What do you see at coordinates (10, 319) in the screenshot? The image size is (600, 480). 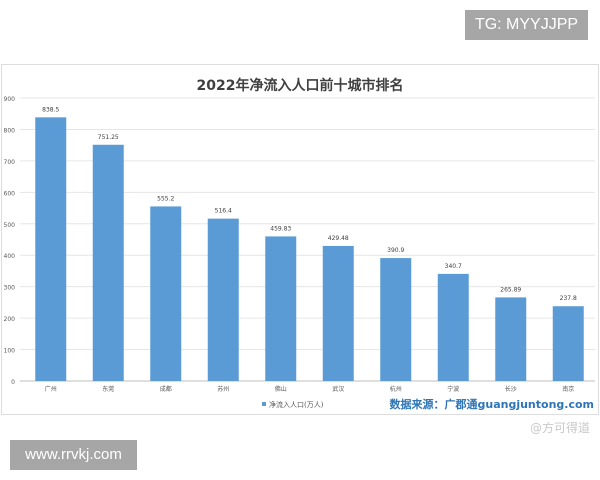 I see `y-tick-label: 200` at bounding box center [10, 319].